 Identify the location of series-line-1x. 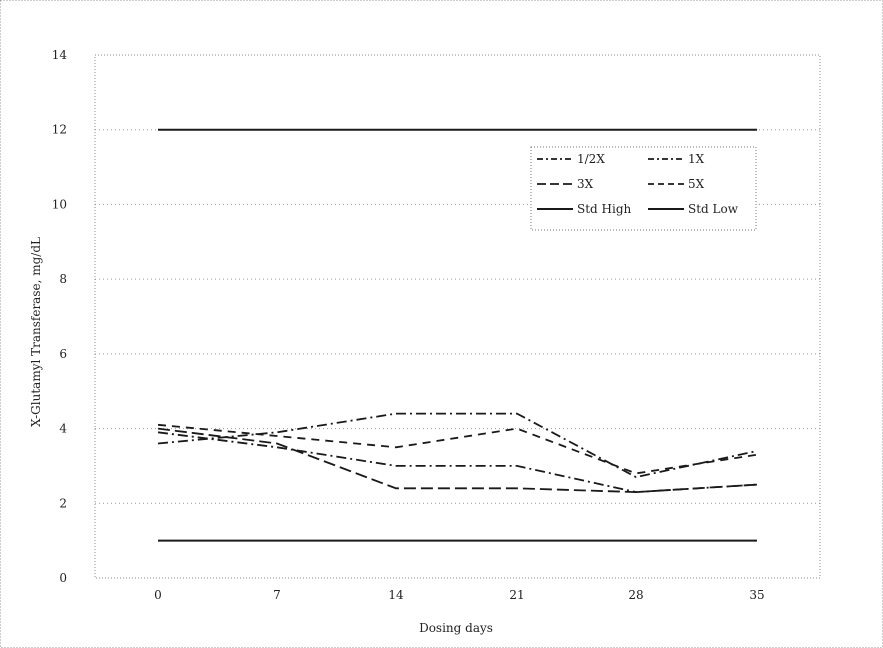
(457, 462).